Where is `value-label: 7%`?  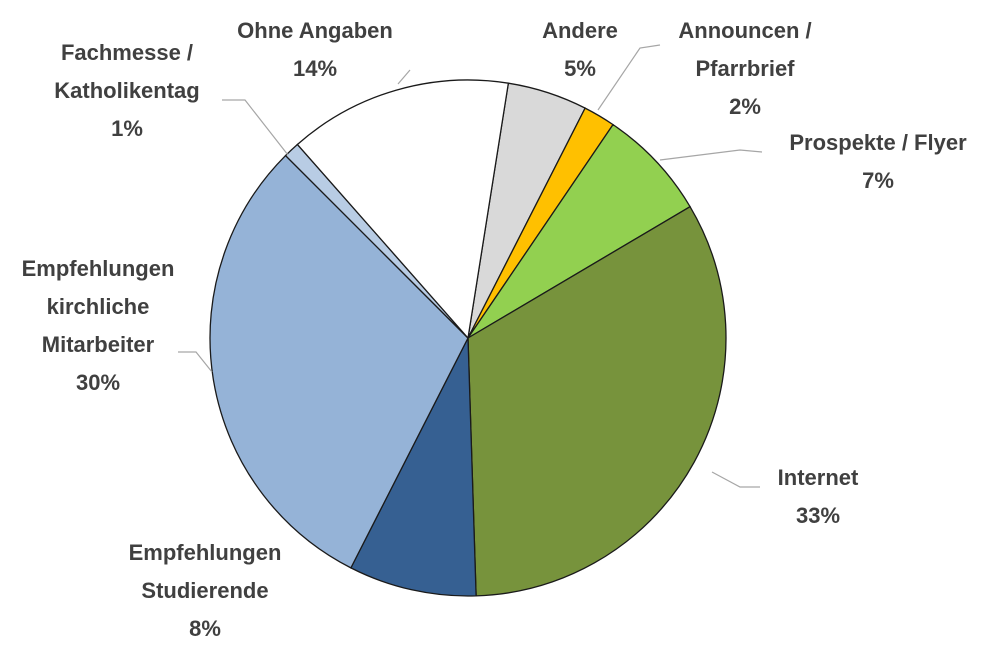
value-label: 7% is located at coordinates (878, 180).